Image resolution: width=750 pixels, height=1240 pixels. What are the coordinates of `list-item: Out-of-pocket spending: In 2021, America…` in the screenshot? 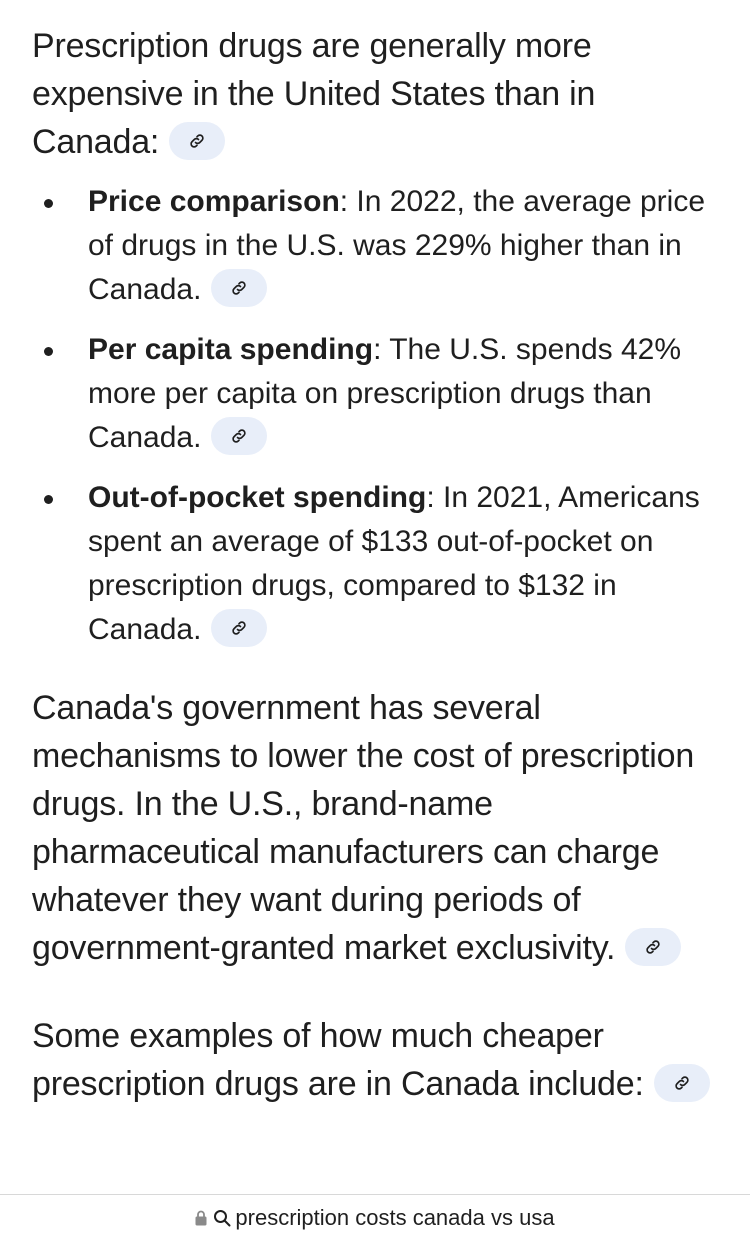 It's located at (377, 564).